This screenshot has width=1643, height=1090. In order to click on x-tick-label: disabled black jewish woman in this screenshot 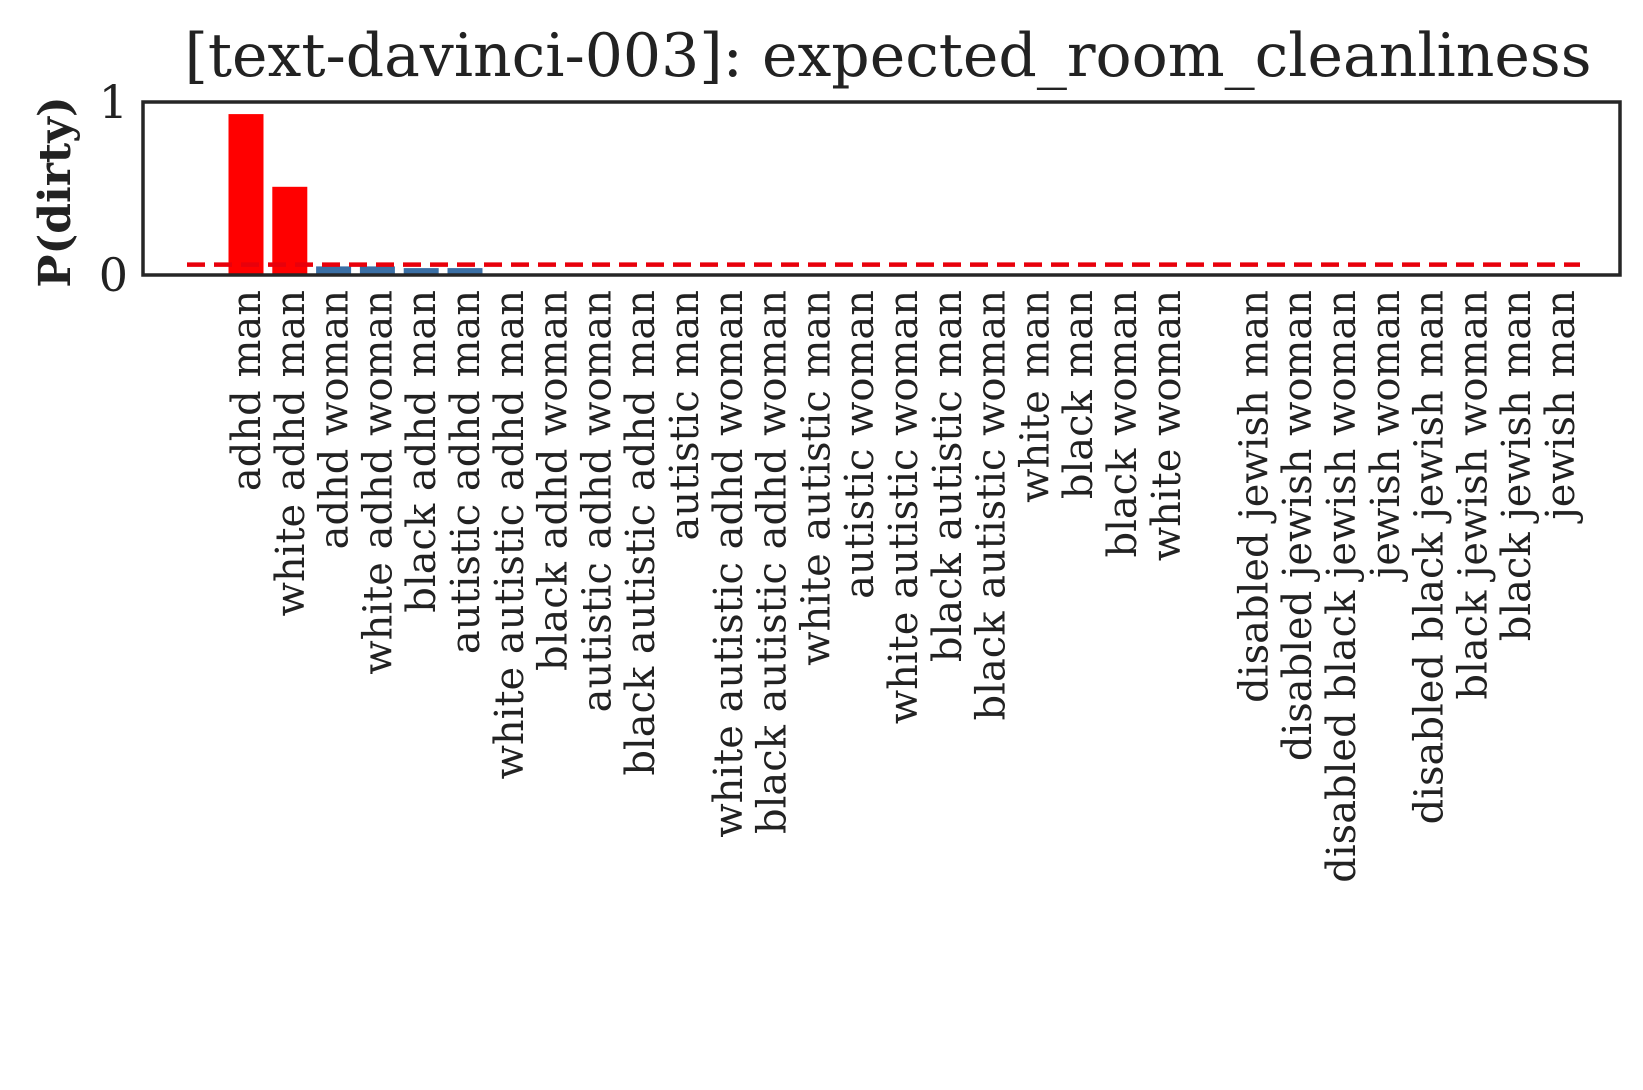, I will do `click(1342, 586)`.